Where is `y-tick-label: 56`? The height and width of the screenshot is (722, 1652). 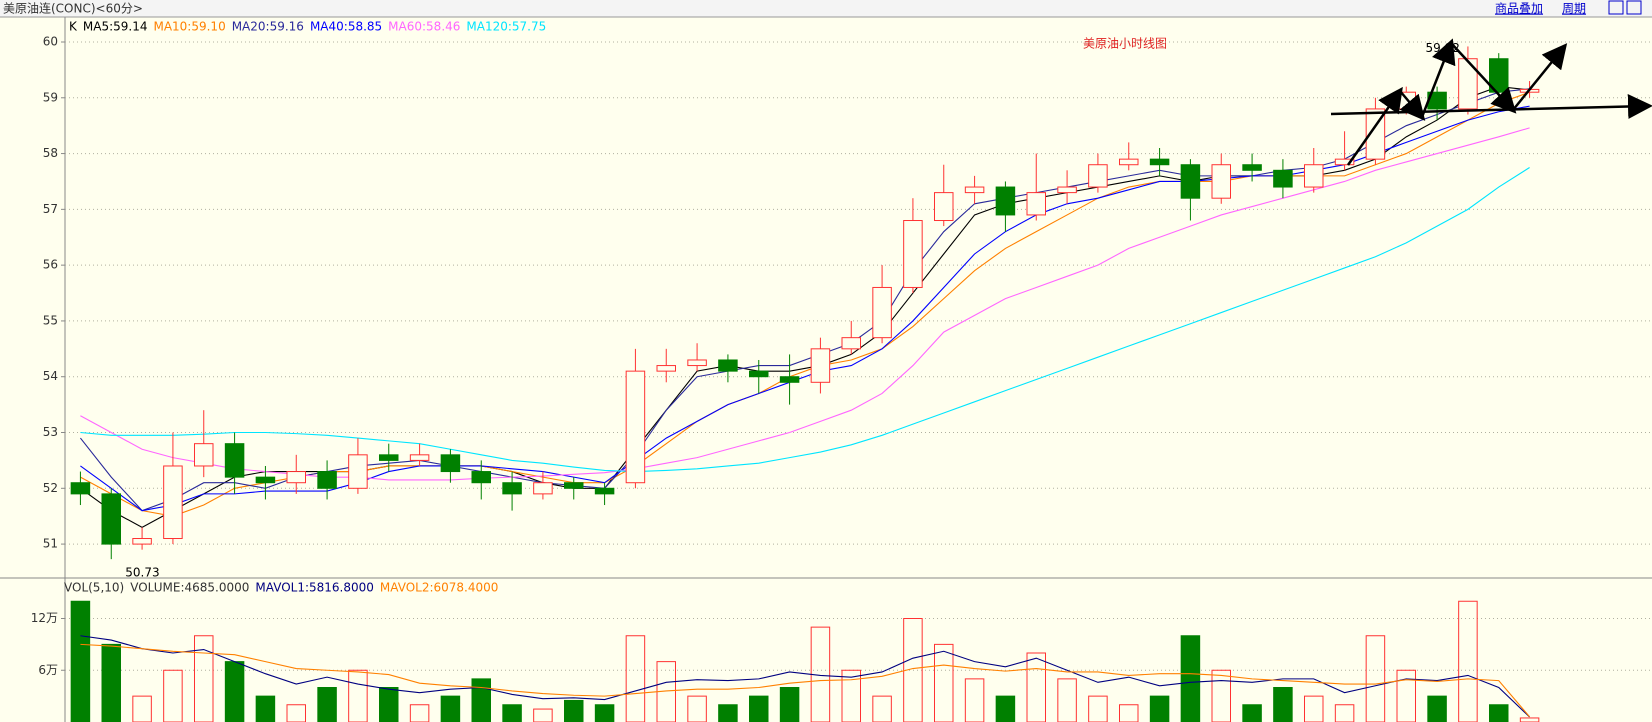 y-tick-label: 56 is located at coordinates (50, 265).